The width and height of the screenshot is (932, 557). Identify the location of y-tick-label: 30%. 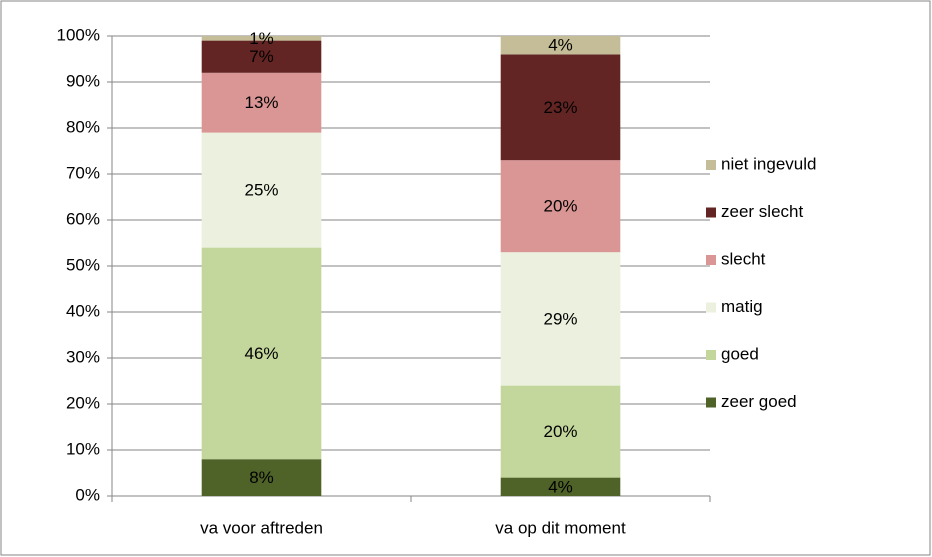
(83, 356).